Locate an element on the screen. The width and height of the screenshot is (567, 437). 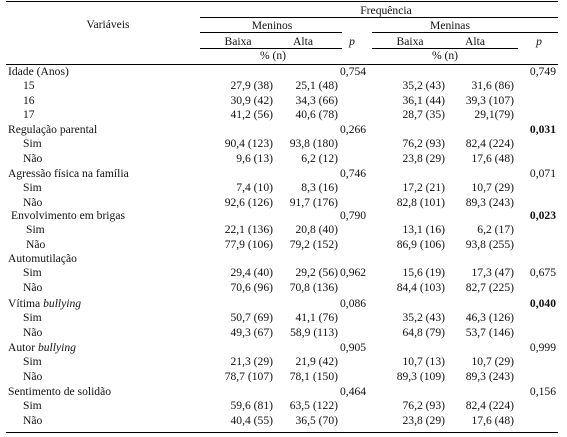
girls-p-value: 0,023 is located at coordinates (542, 215).